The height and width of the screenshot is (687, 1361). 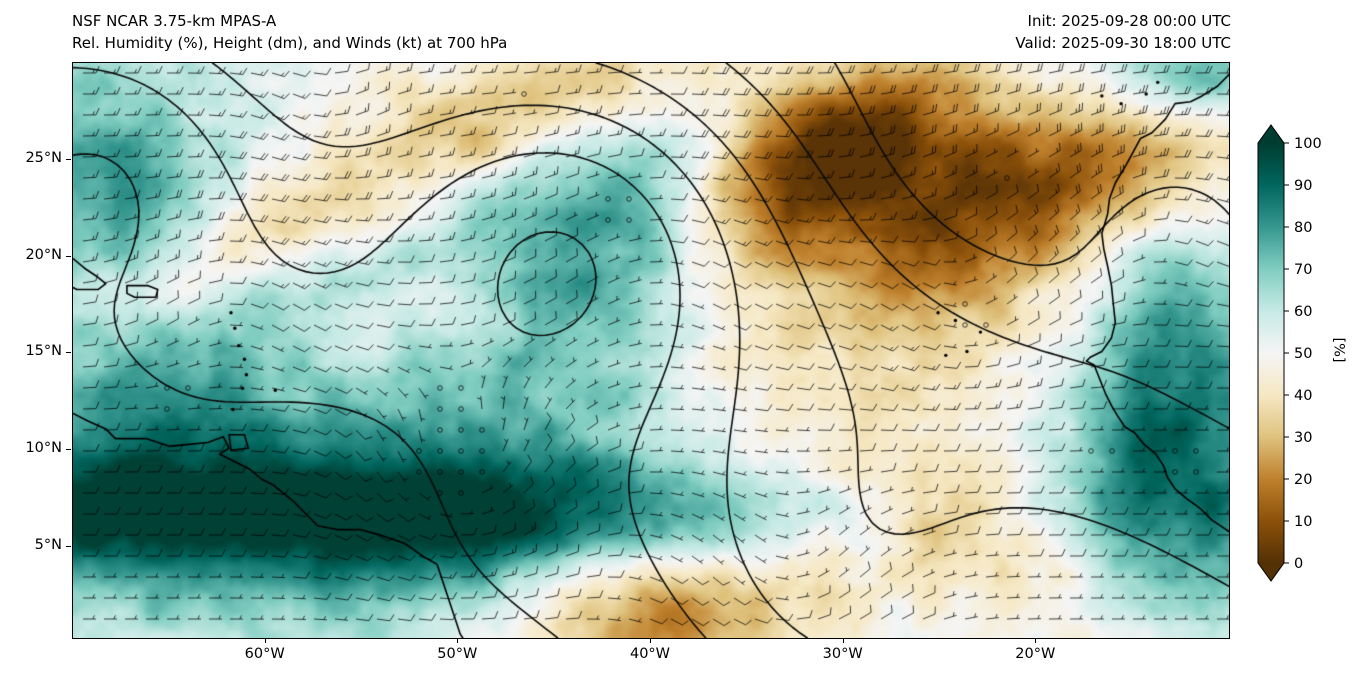 What do you see at coordinates (43, 254) in the screenshot?
I see `y-tick-label: 20°N` at bounding box center [43, 254].